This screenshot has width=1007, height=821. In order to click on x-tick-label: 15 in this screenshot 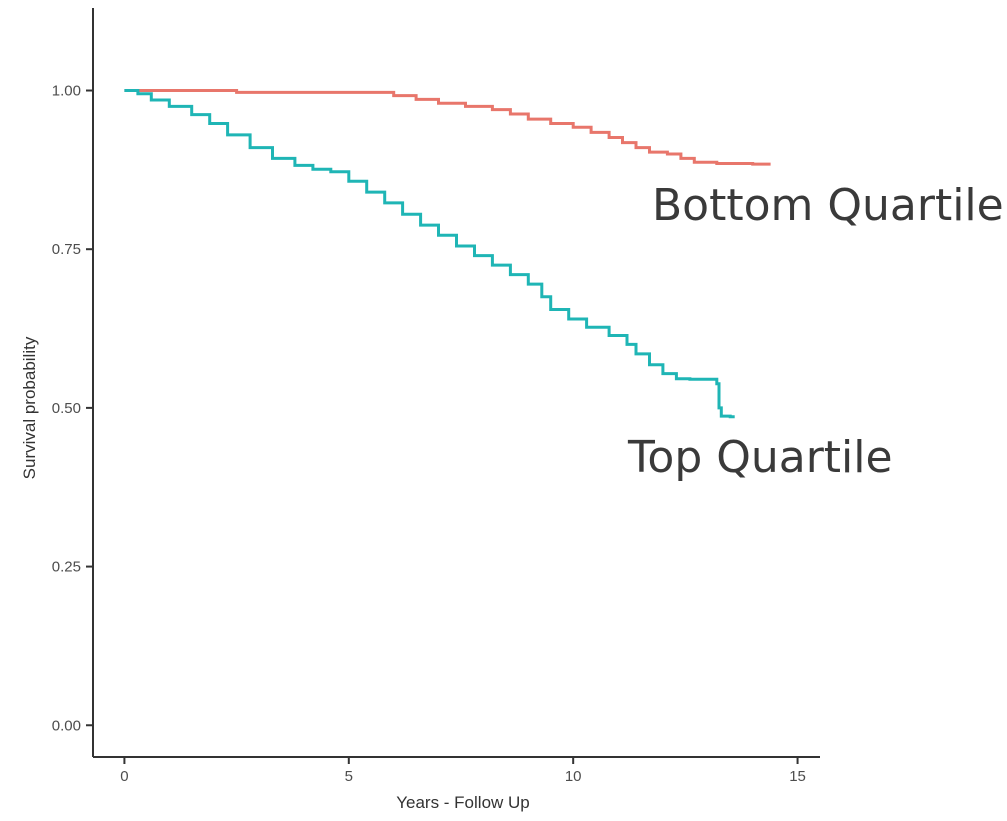, I will do `click(797, 776)`.